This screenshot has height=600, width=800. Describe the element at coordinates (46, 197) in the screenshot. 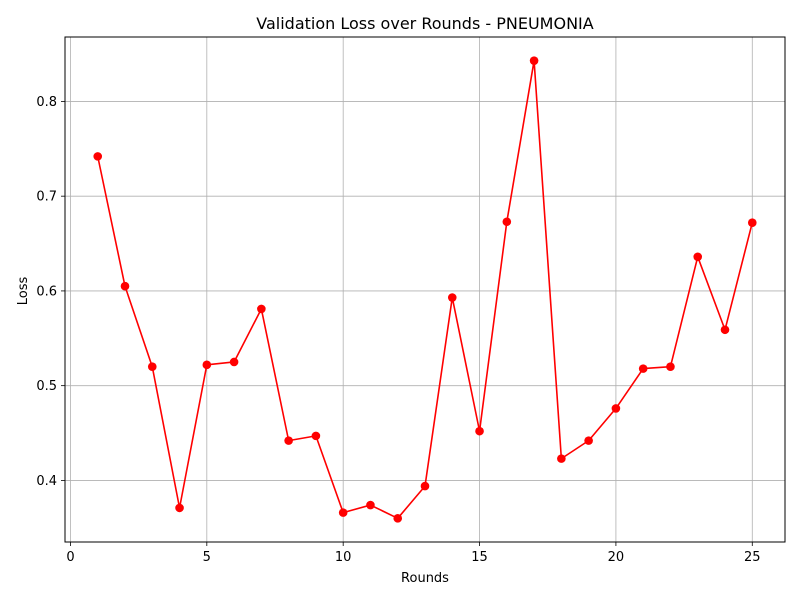

I see `y-tick-label: 0.7` at that location.